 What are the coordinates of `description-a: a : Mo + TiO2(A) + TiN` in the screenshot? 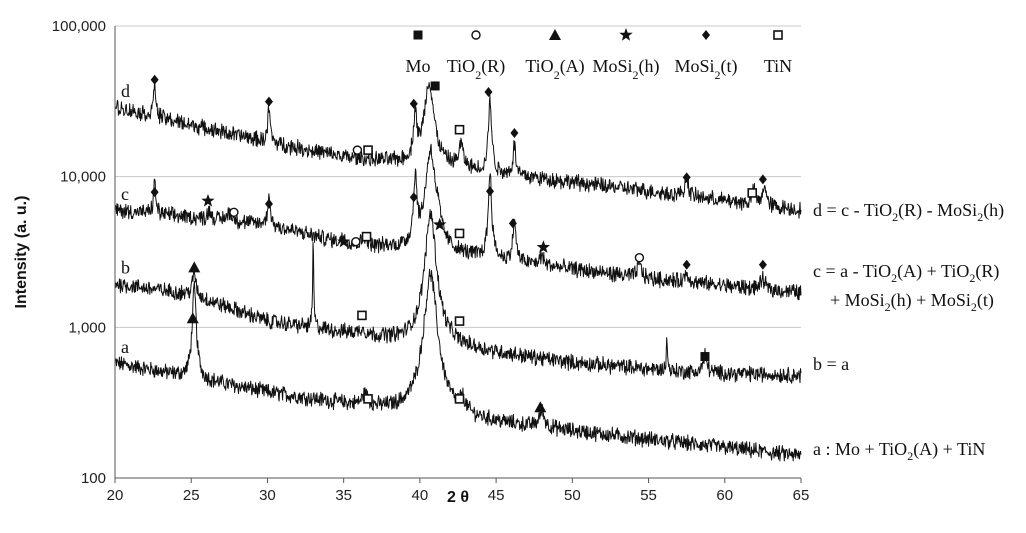 It's located at (899, 451).